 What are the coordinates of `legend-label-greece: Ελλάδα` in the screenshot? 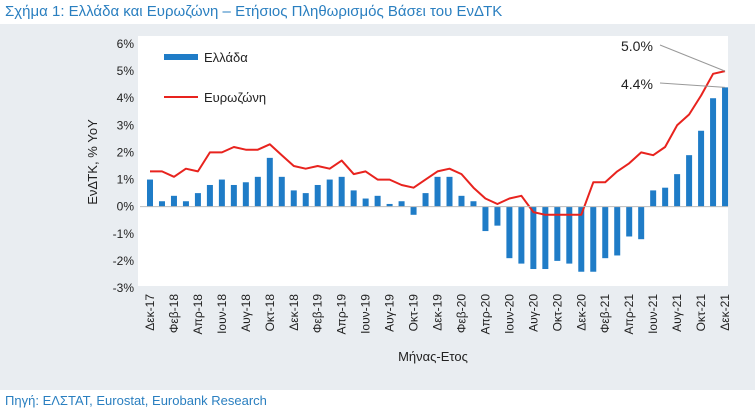 It's located at (226, 57).